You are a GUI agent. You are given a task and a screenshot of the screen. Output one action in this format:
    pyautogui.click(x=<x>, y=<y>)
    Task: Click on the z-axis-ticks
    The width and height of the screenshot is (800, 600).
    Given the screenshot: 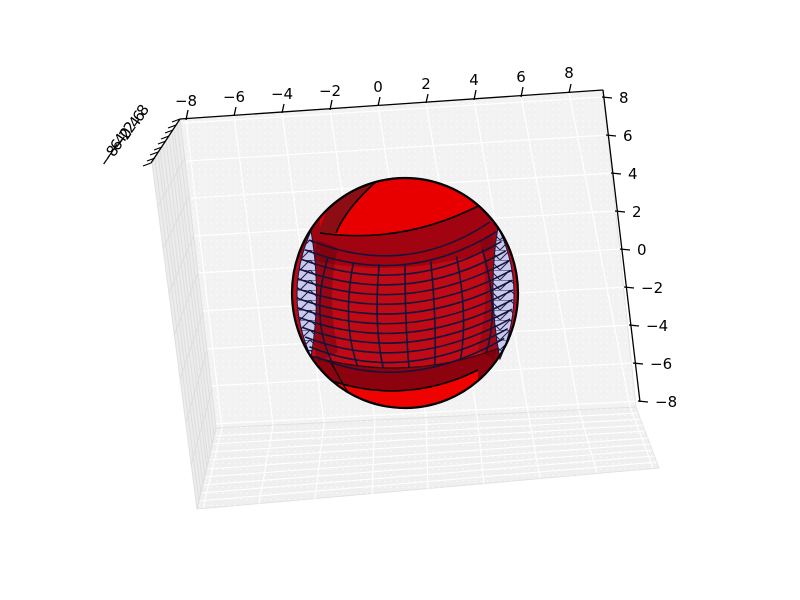 What is the action you would take?
    pyautogui.click(x=625, y=249)
    